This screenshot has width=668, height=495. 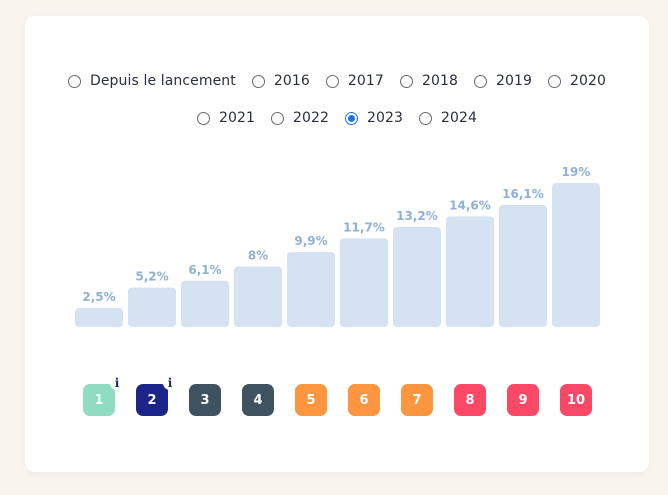 I want to click on bar-value-label: 9,9%, so click(x=310, y=241).